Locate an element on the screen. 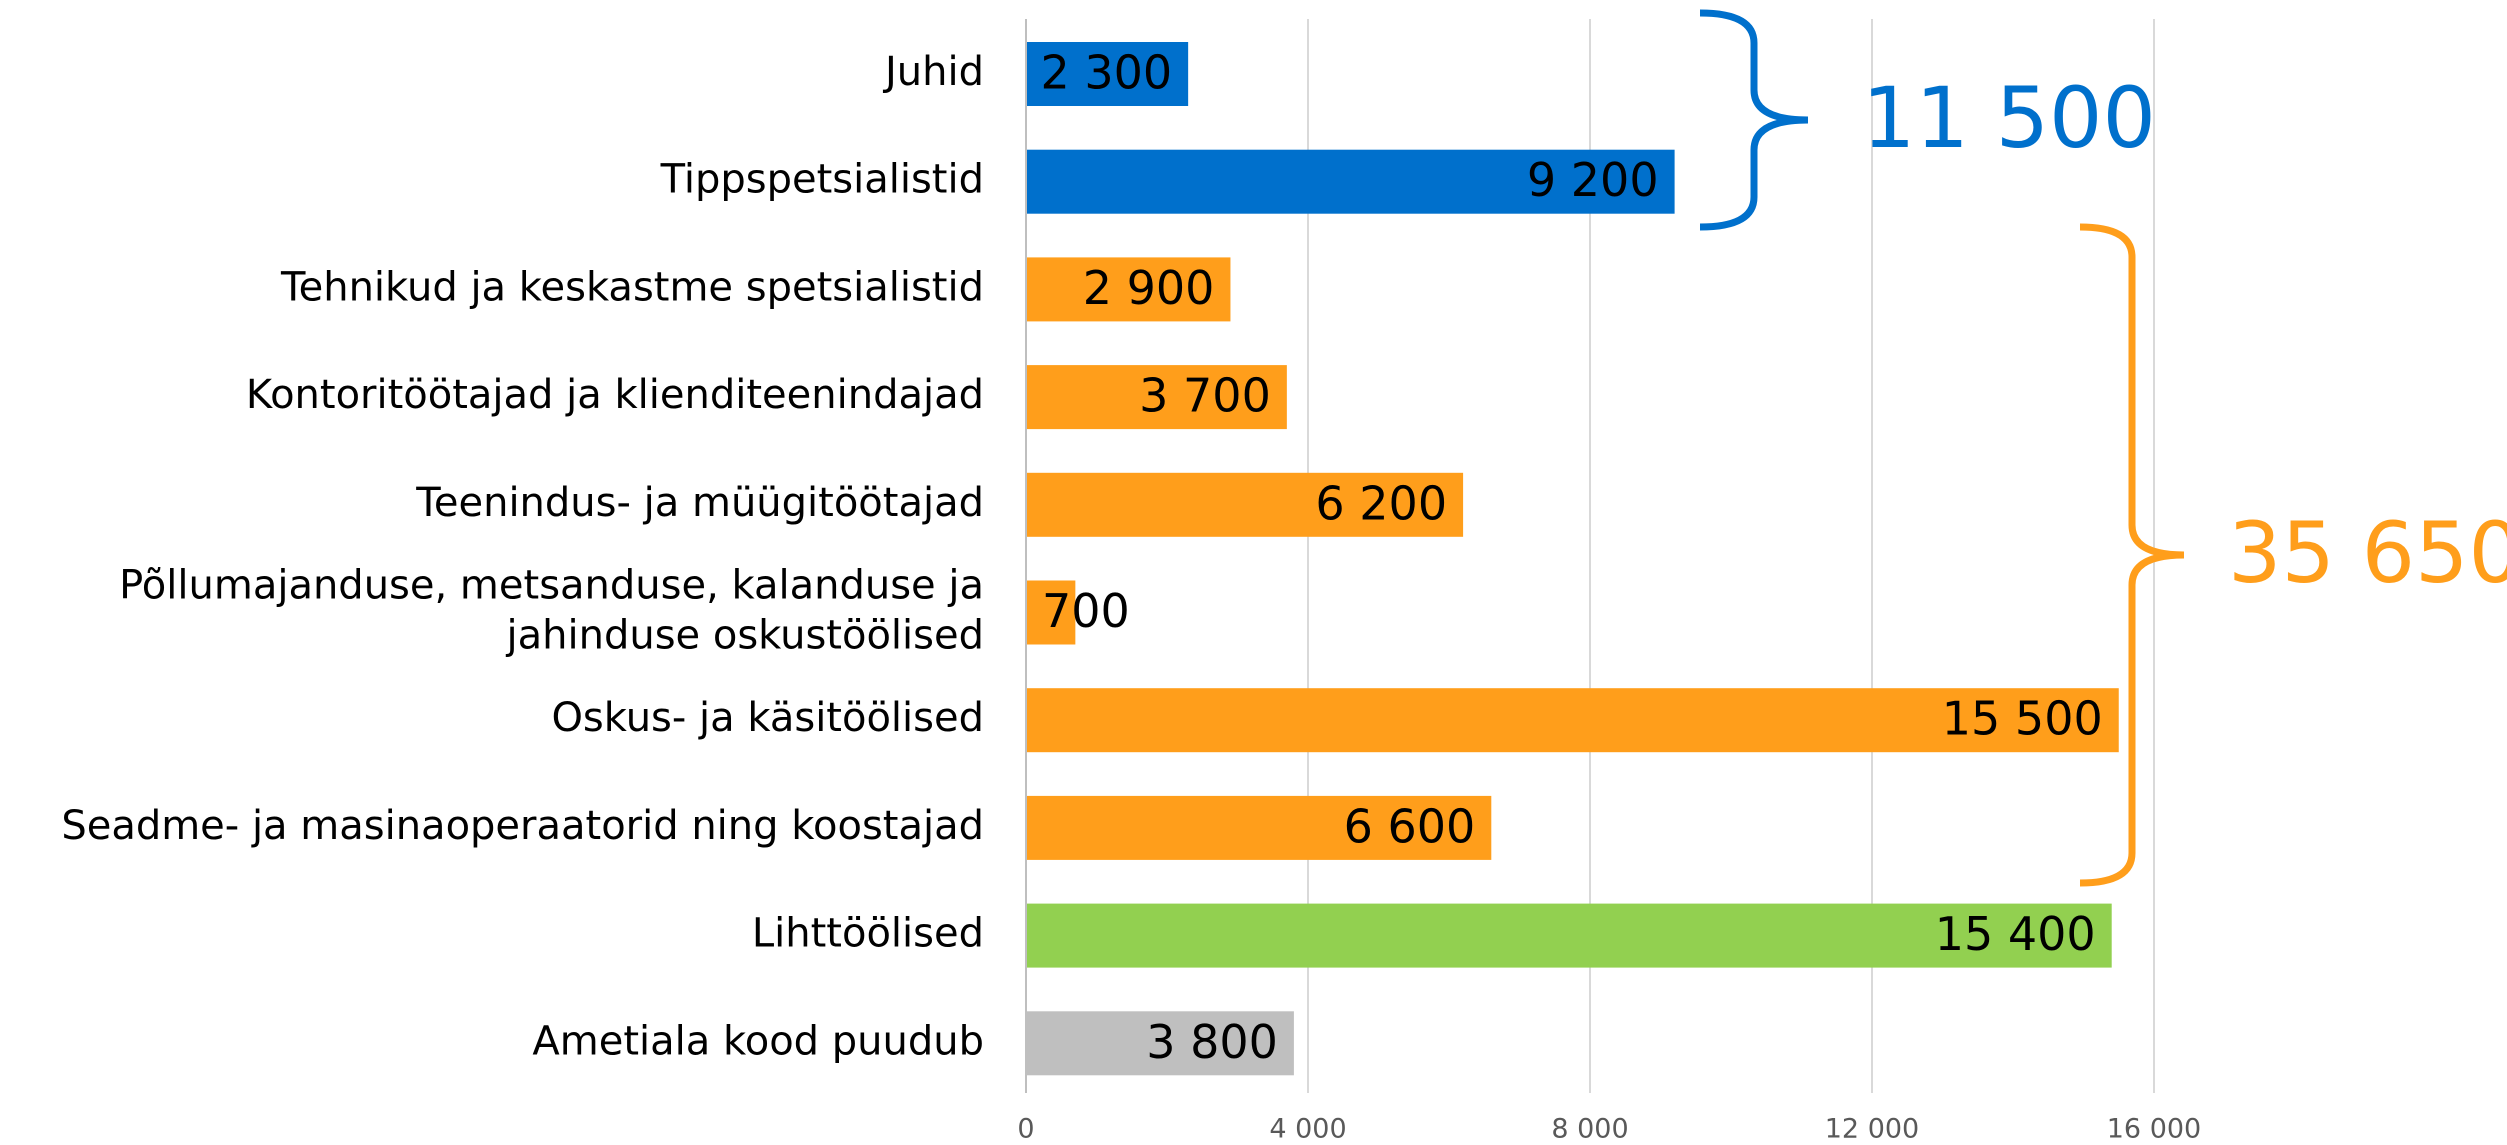  category-label: Ametiala kood puudub is located at coordinates (758, 1041).